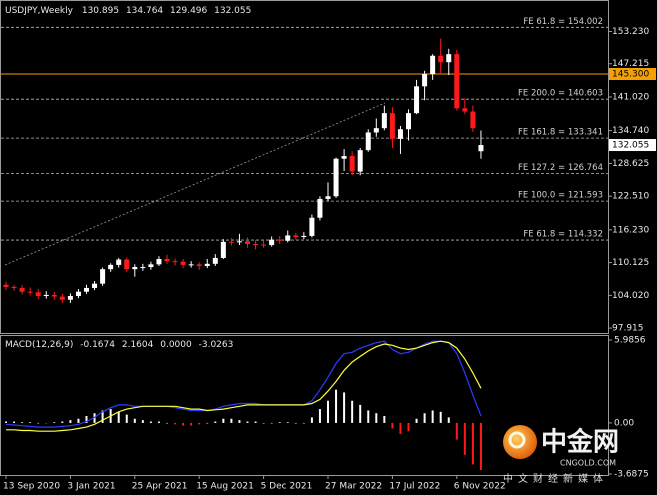 This screenshot has width=657, height=495. I want to click on fe-level-label: FE 61.8 = 154.002, so click(563, 22).